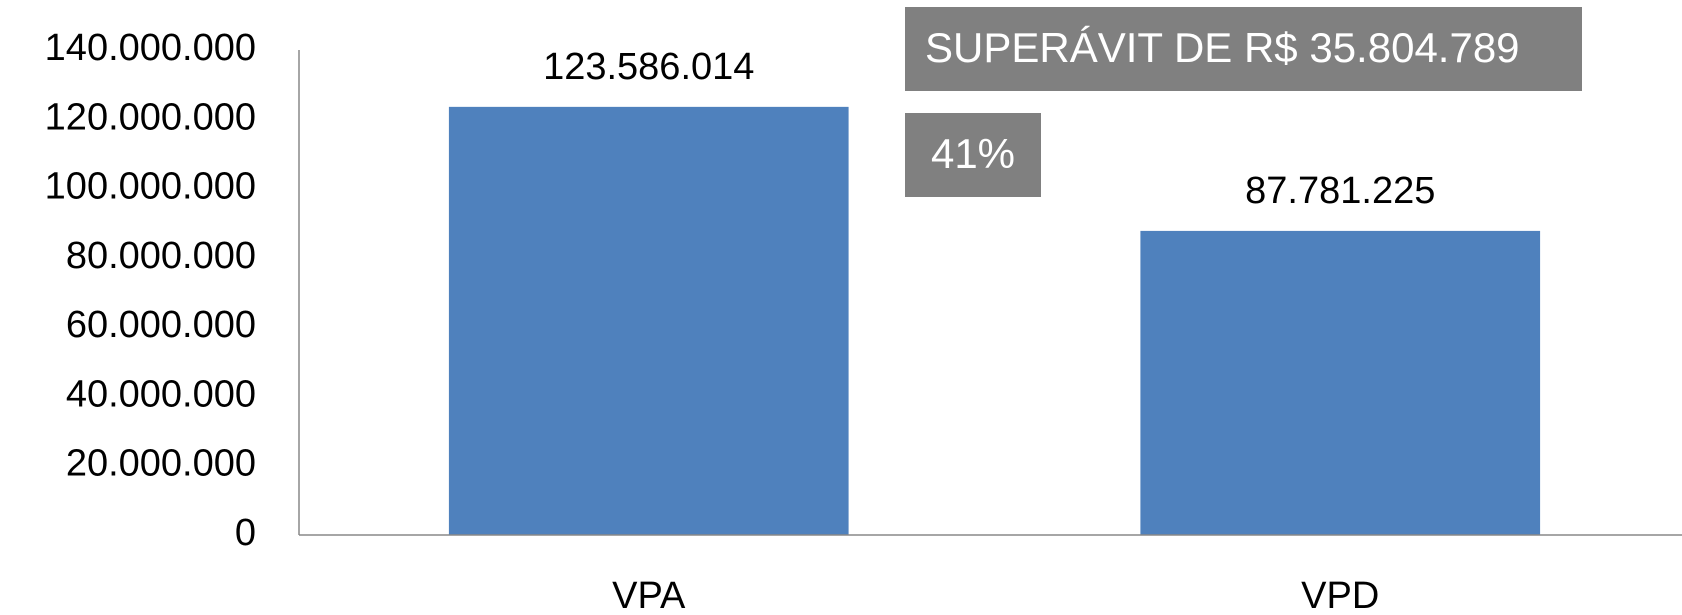 This screenshot has height=615, width=1682. What do you see at coordinates (649, 595) in the screenshot?
I see `x-tick-label: VPA` at bounding box center [649, 595].